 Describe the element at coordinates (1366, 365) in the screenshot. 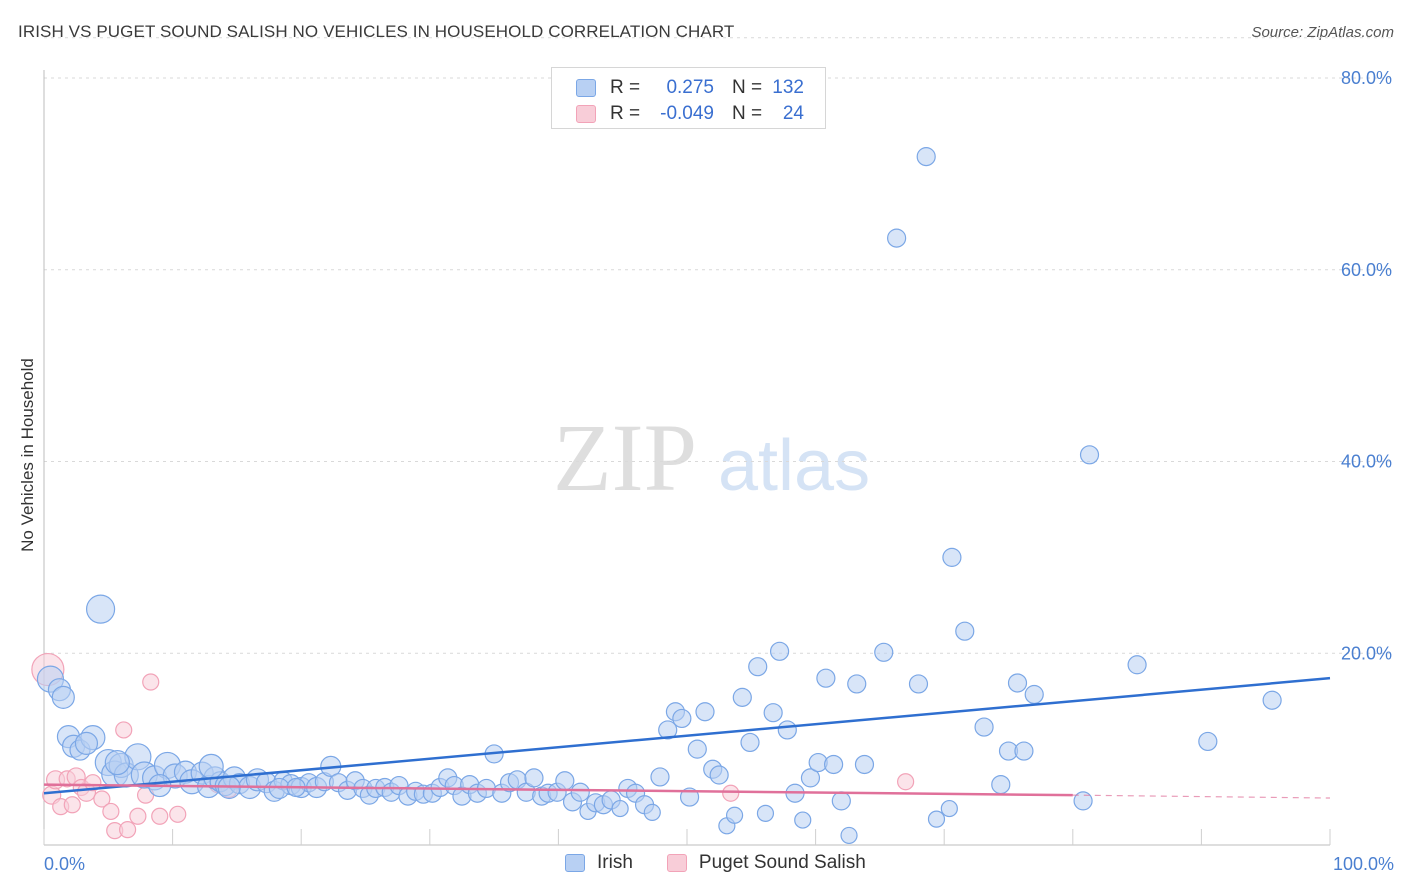

I see `y-ticks: 20.0% 40.0% 60.0% 80.0%` at that location.